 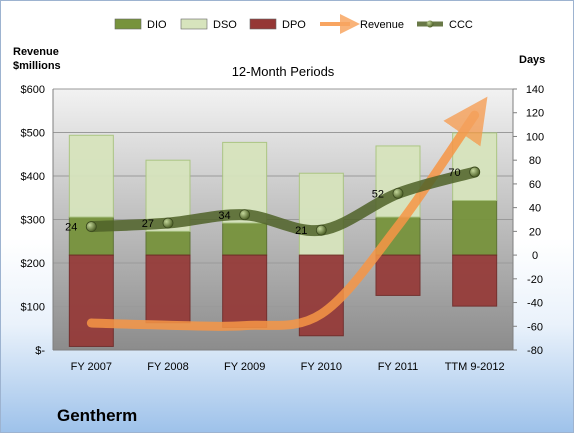 I want to click on right-tick-label: 100, so click(x=535, y=137).